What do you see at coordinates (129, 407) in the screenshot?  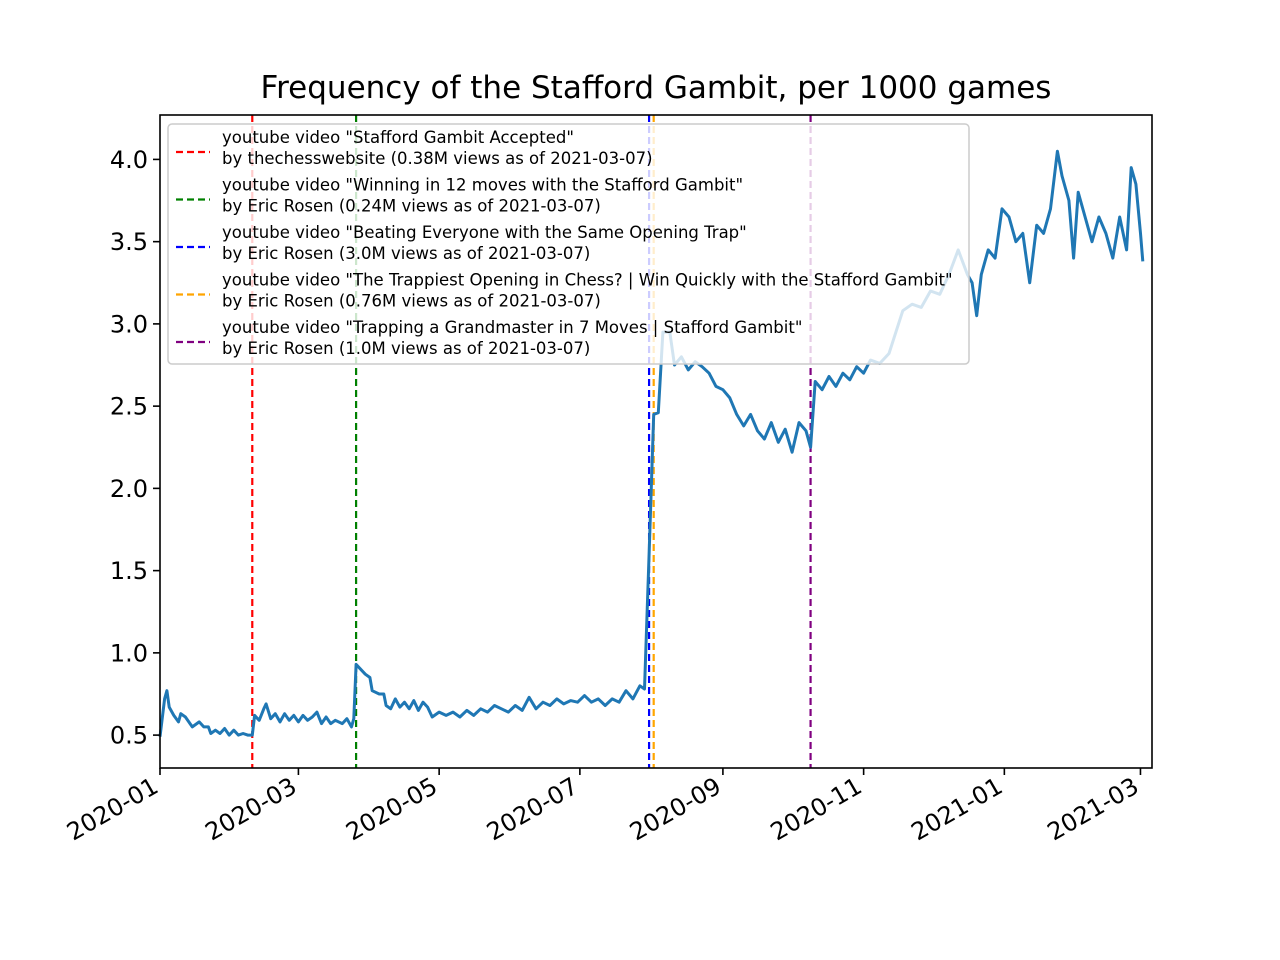 I see `y-tick-label: 2.5` at bounding box center [129, 407].